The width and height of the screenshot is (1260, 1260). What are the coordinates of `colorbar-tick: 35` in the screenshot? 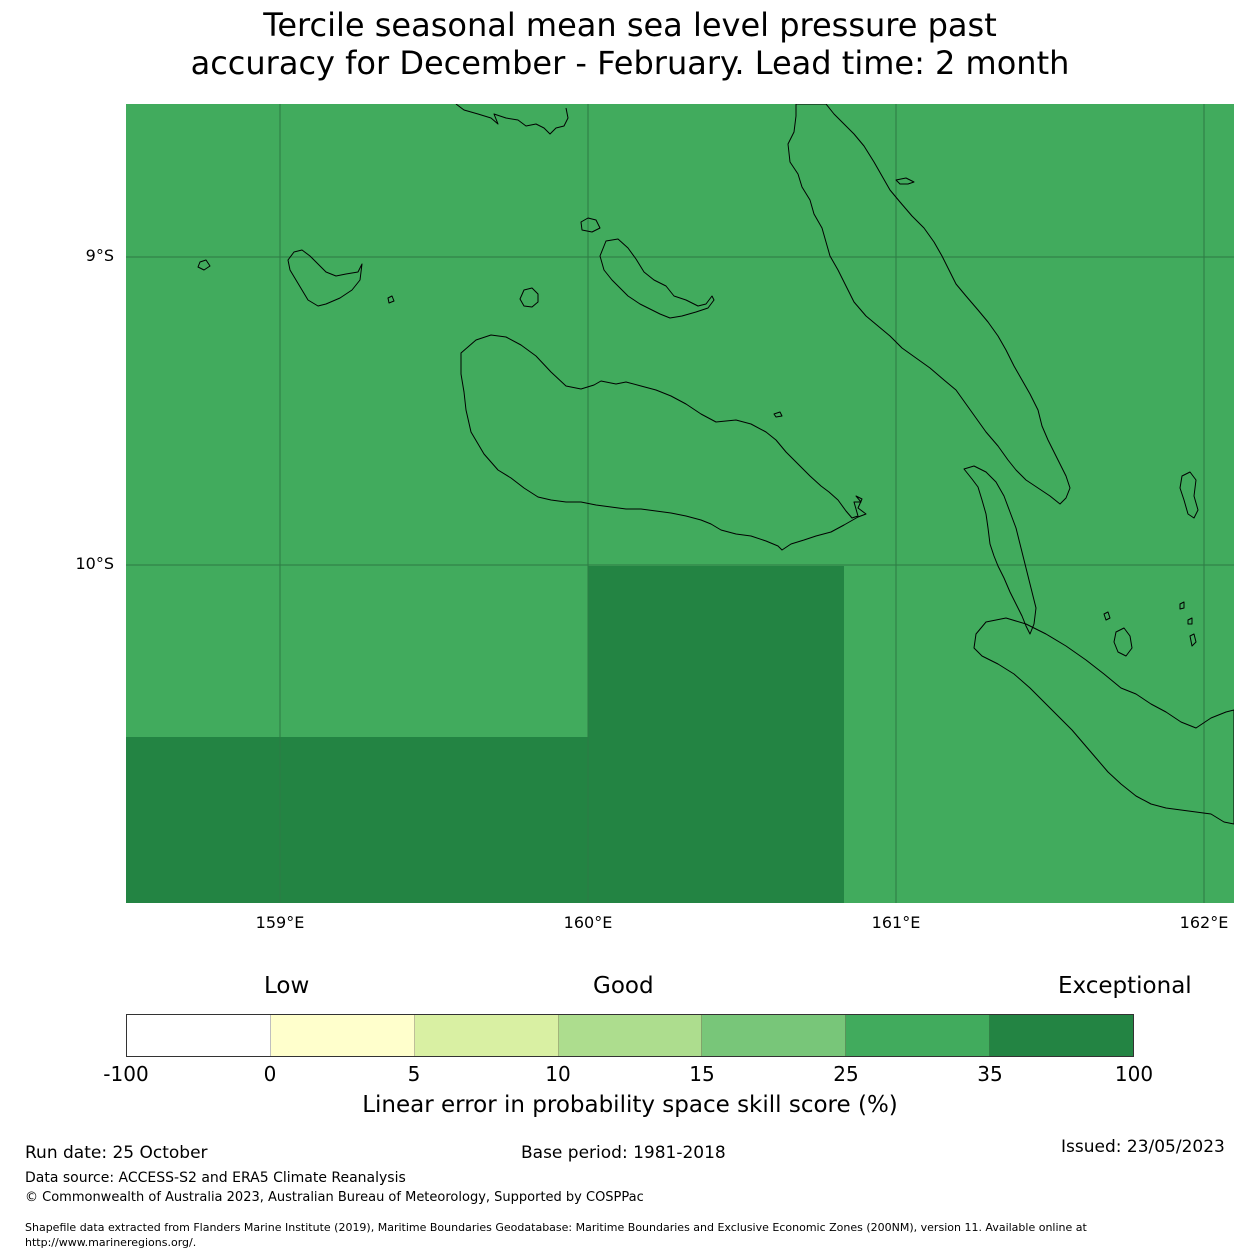 It's located at (990, 1074).